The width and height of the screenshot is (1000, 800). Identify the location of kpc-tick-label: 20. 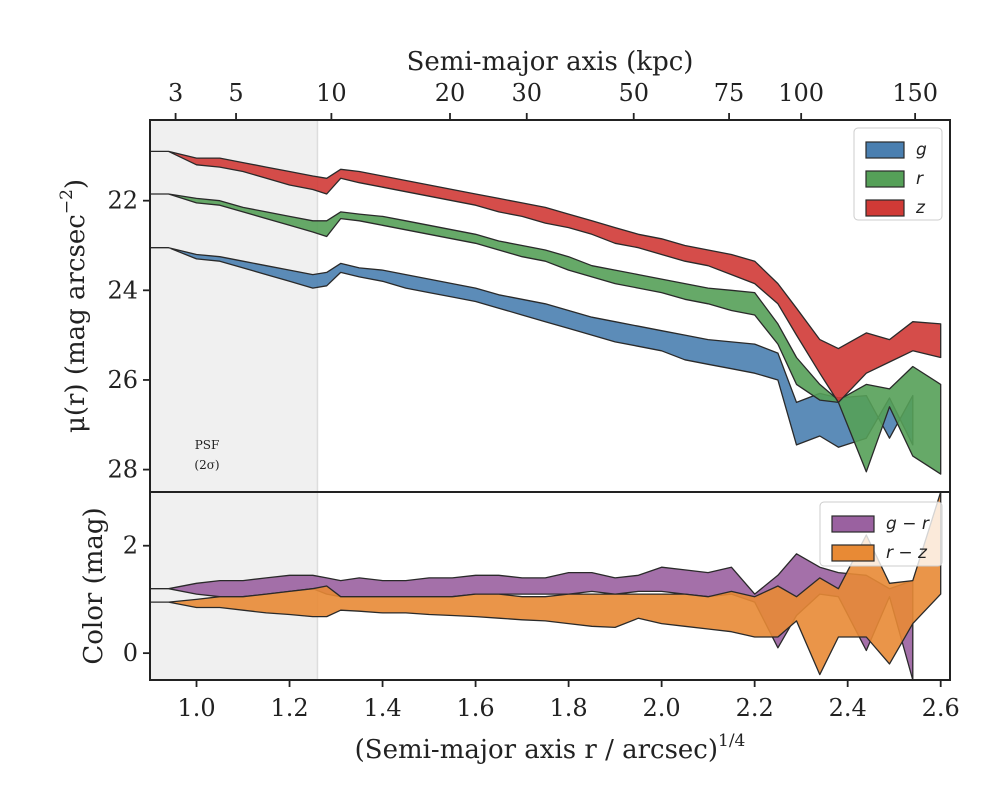
(450, 93).